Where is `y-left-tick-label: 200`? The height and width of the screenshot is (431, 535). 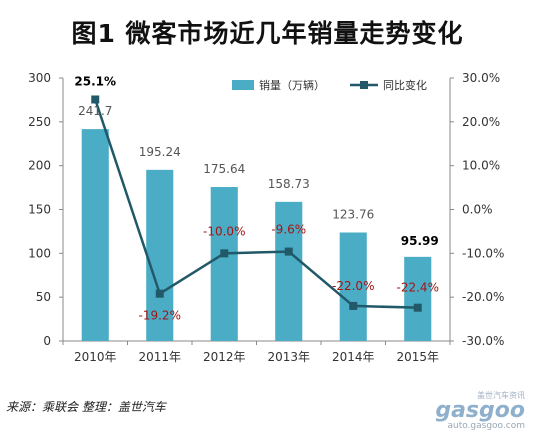
y-left-tick-label: 200 is located at coordinates (39, 166).